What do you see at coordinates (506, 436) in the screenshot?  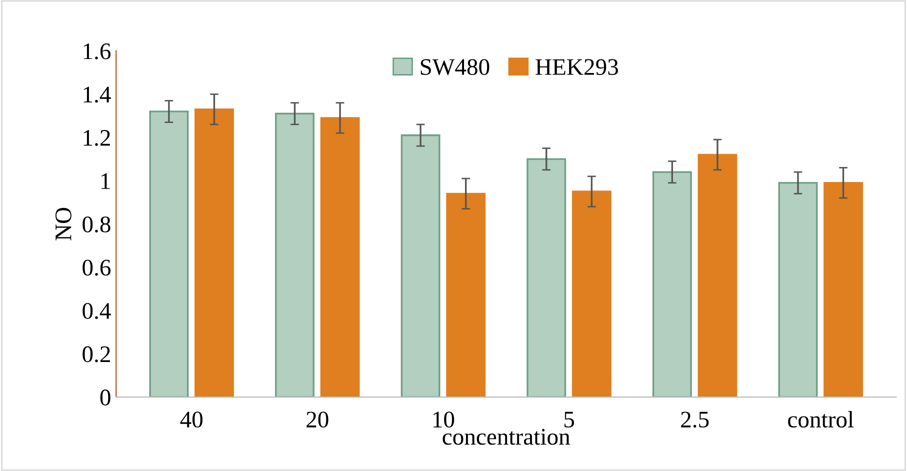 I see `x-axis-title: concentration` at bounding box center [506, 436].